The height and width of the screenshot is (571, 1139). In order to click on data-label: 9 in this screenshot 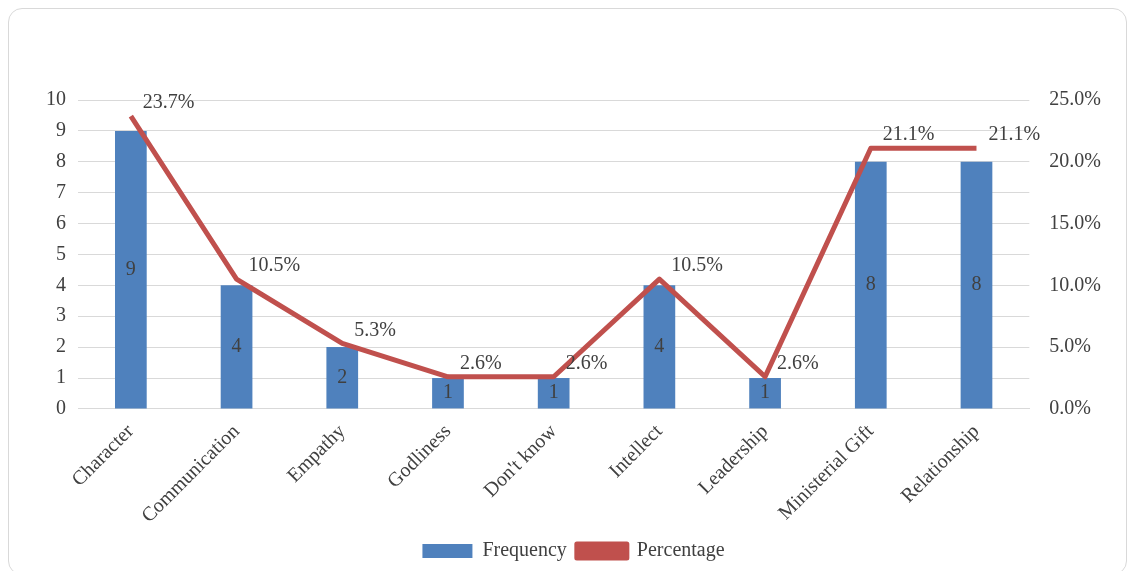, I will do `click(130, 267)`.